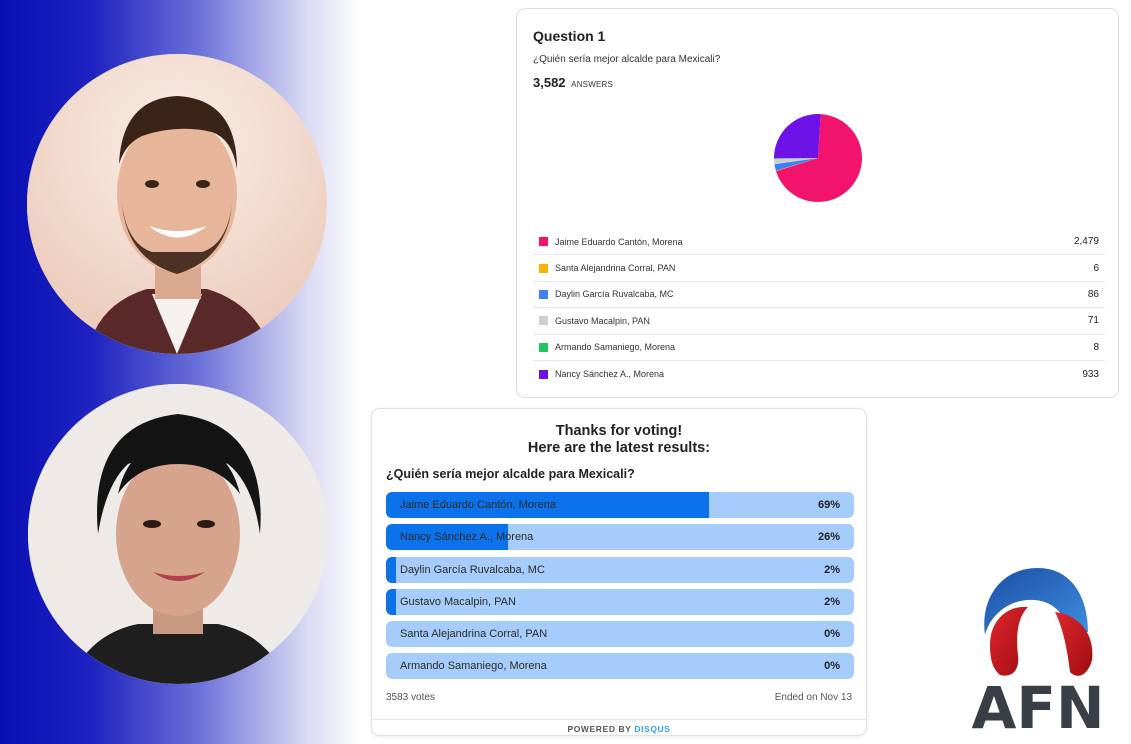  I want to click on legend-value: 8, so click(1096, 347).